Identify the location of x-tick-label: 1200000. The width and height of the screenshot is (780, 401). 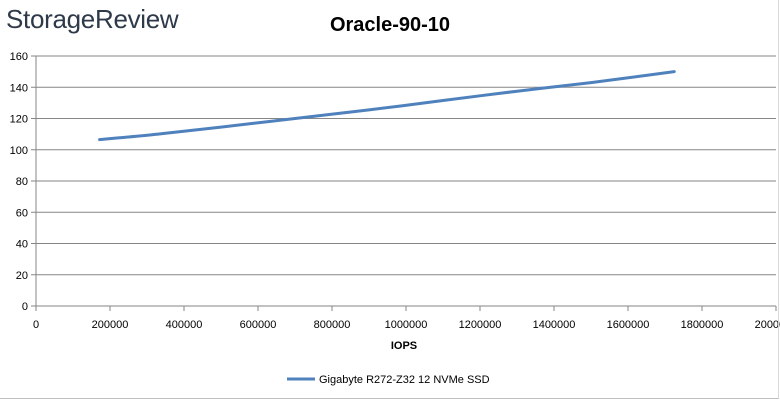
(480, 325).